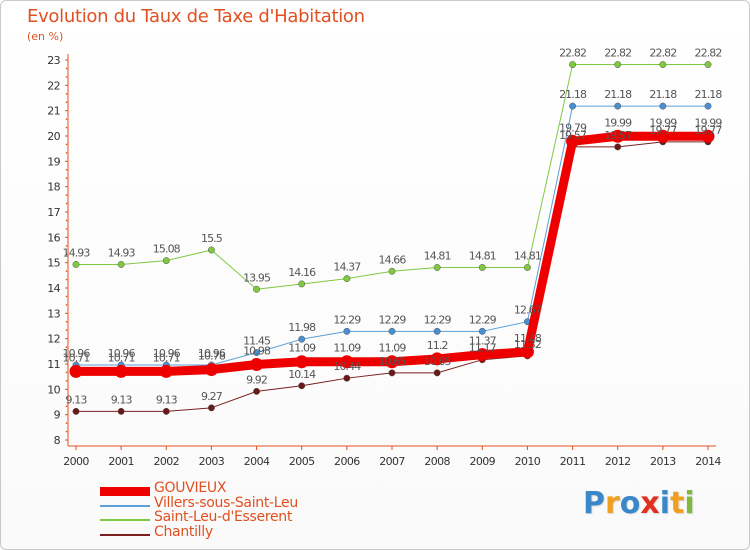 The width and height of the screenshot is (750, 550). I want to click on y-tick-label: 17, so click(53, 212).